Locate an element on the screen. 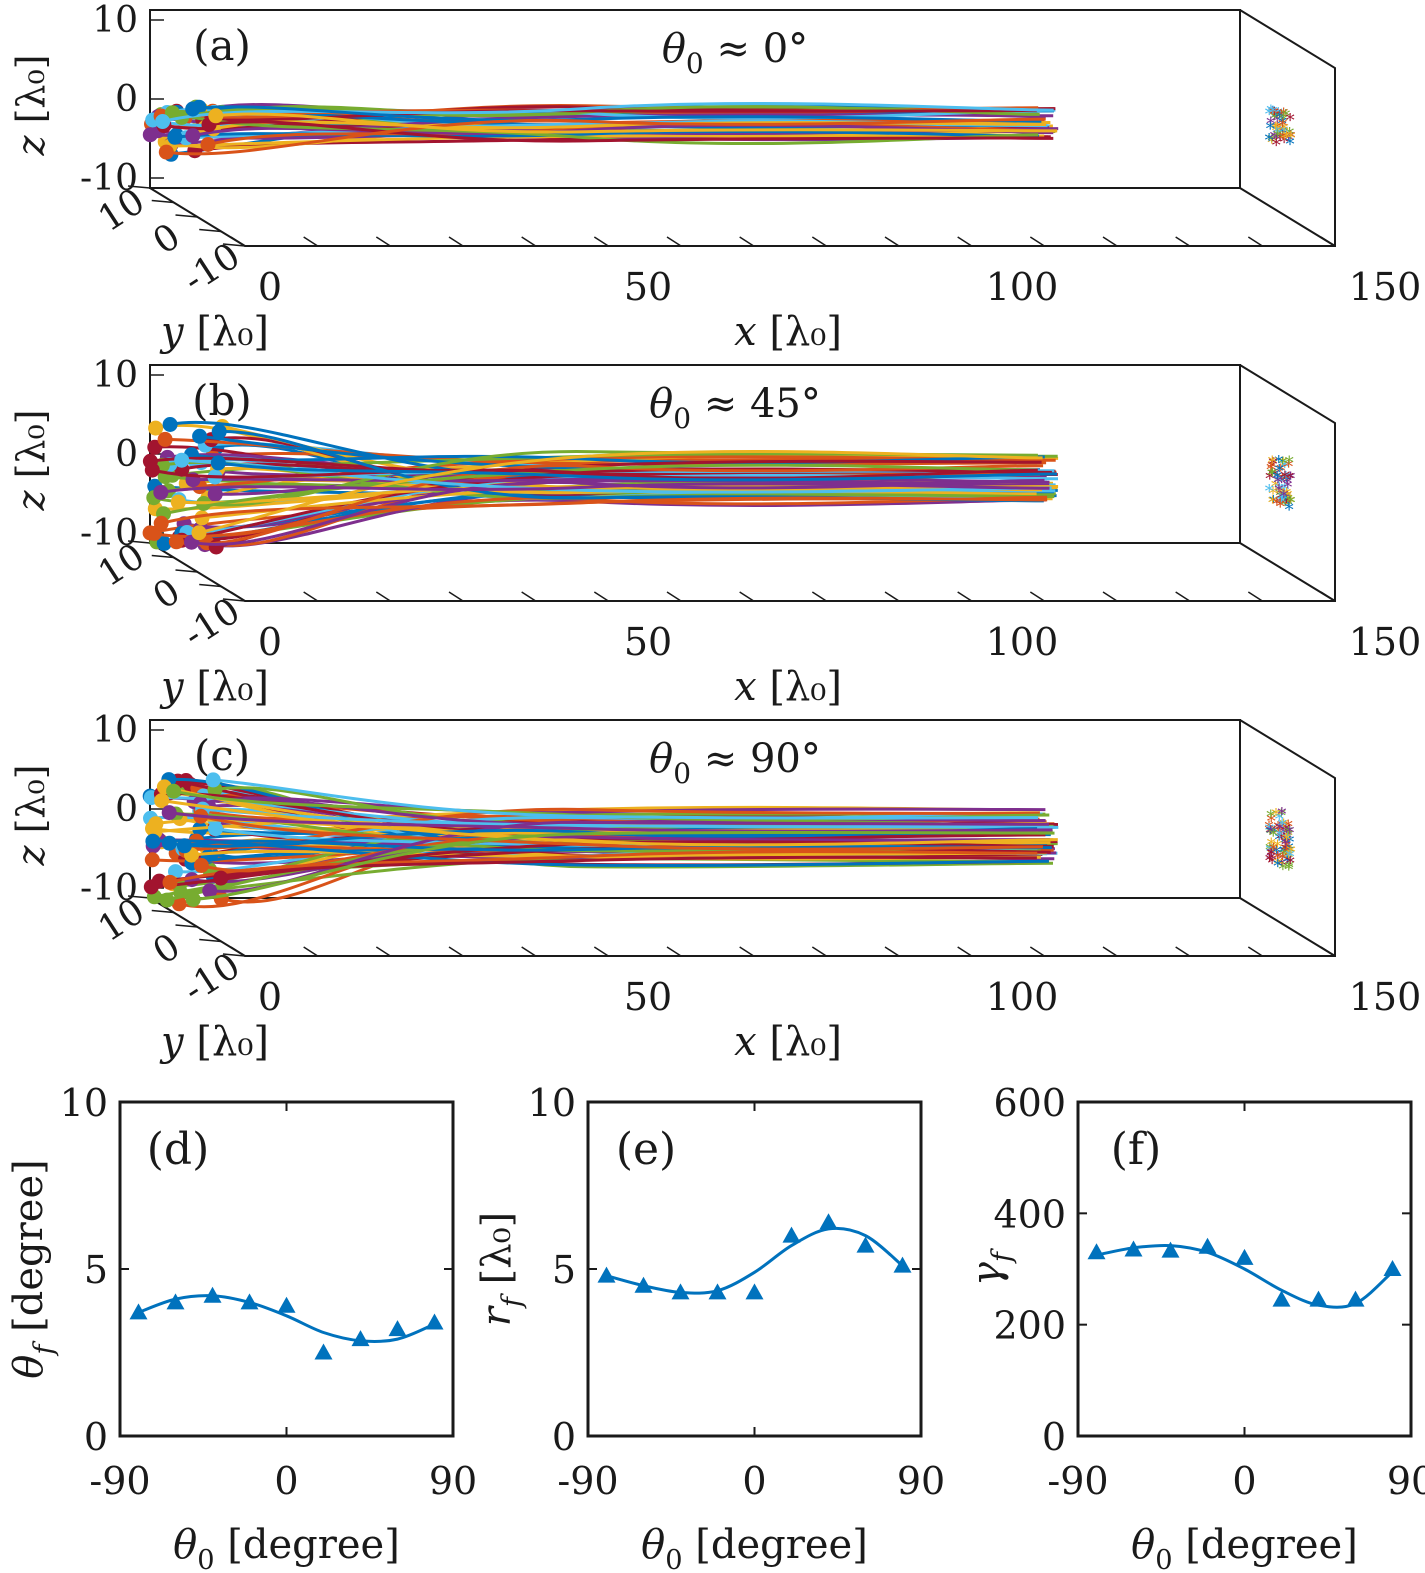 This screenshot has width=1425, height=1573. theta0-annotation: θ0 ≈ 90° is located at coordinates (735, 763).